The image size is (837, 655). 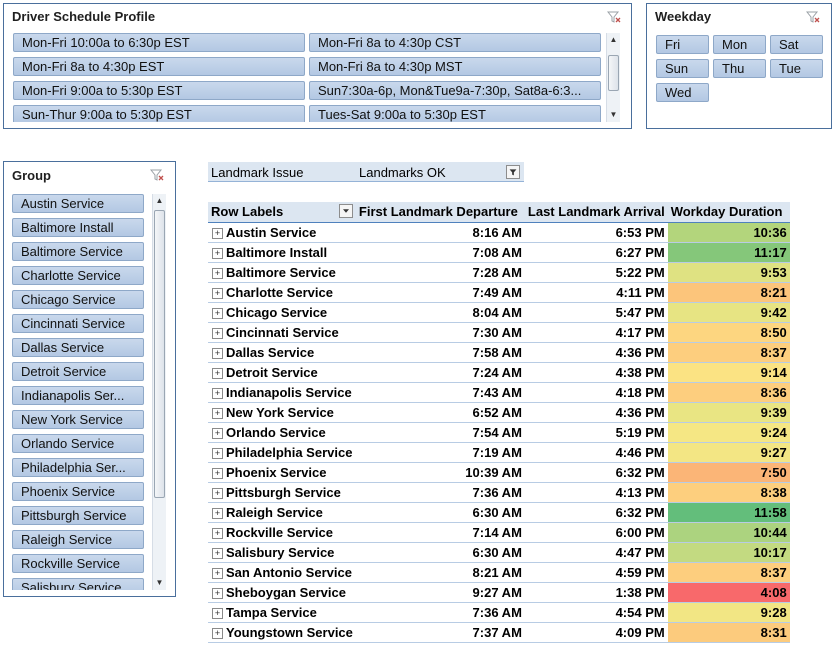 What do you see at coordinates (282, 232) in the screenshot?
I see `row-label: + Austin Service` at bounding box center [282, 232].